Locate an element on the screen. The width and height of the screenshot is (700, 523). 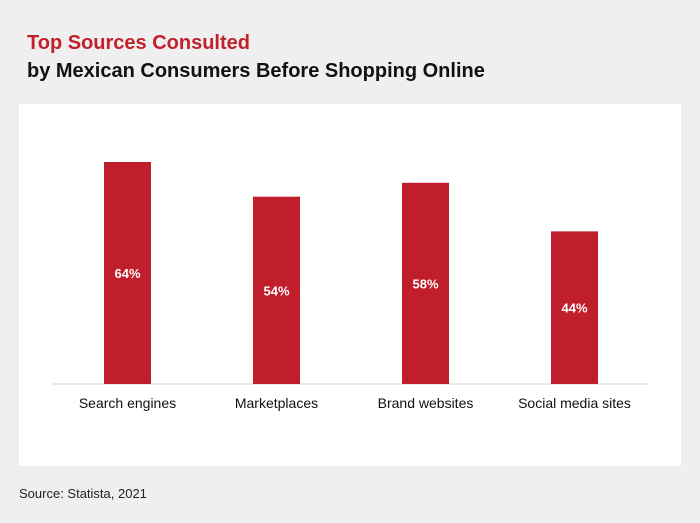
category-label: Brand websites is located at coordinates (426, 403).